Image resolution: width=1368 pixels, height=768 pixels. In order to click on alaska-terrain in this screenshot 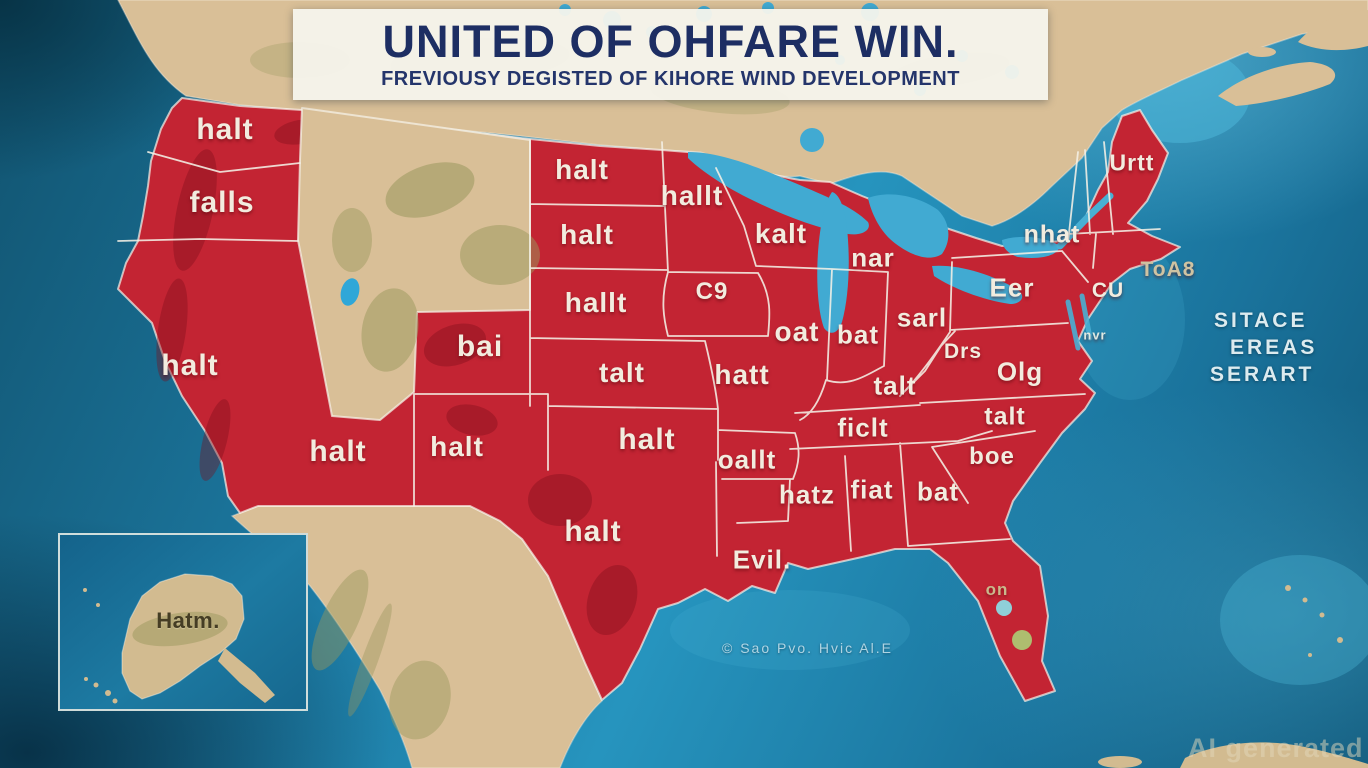, I will do `click(180, 629)`.